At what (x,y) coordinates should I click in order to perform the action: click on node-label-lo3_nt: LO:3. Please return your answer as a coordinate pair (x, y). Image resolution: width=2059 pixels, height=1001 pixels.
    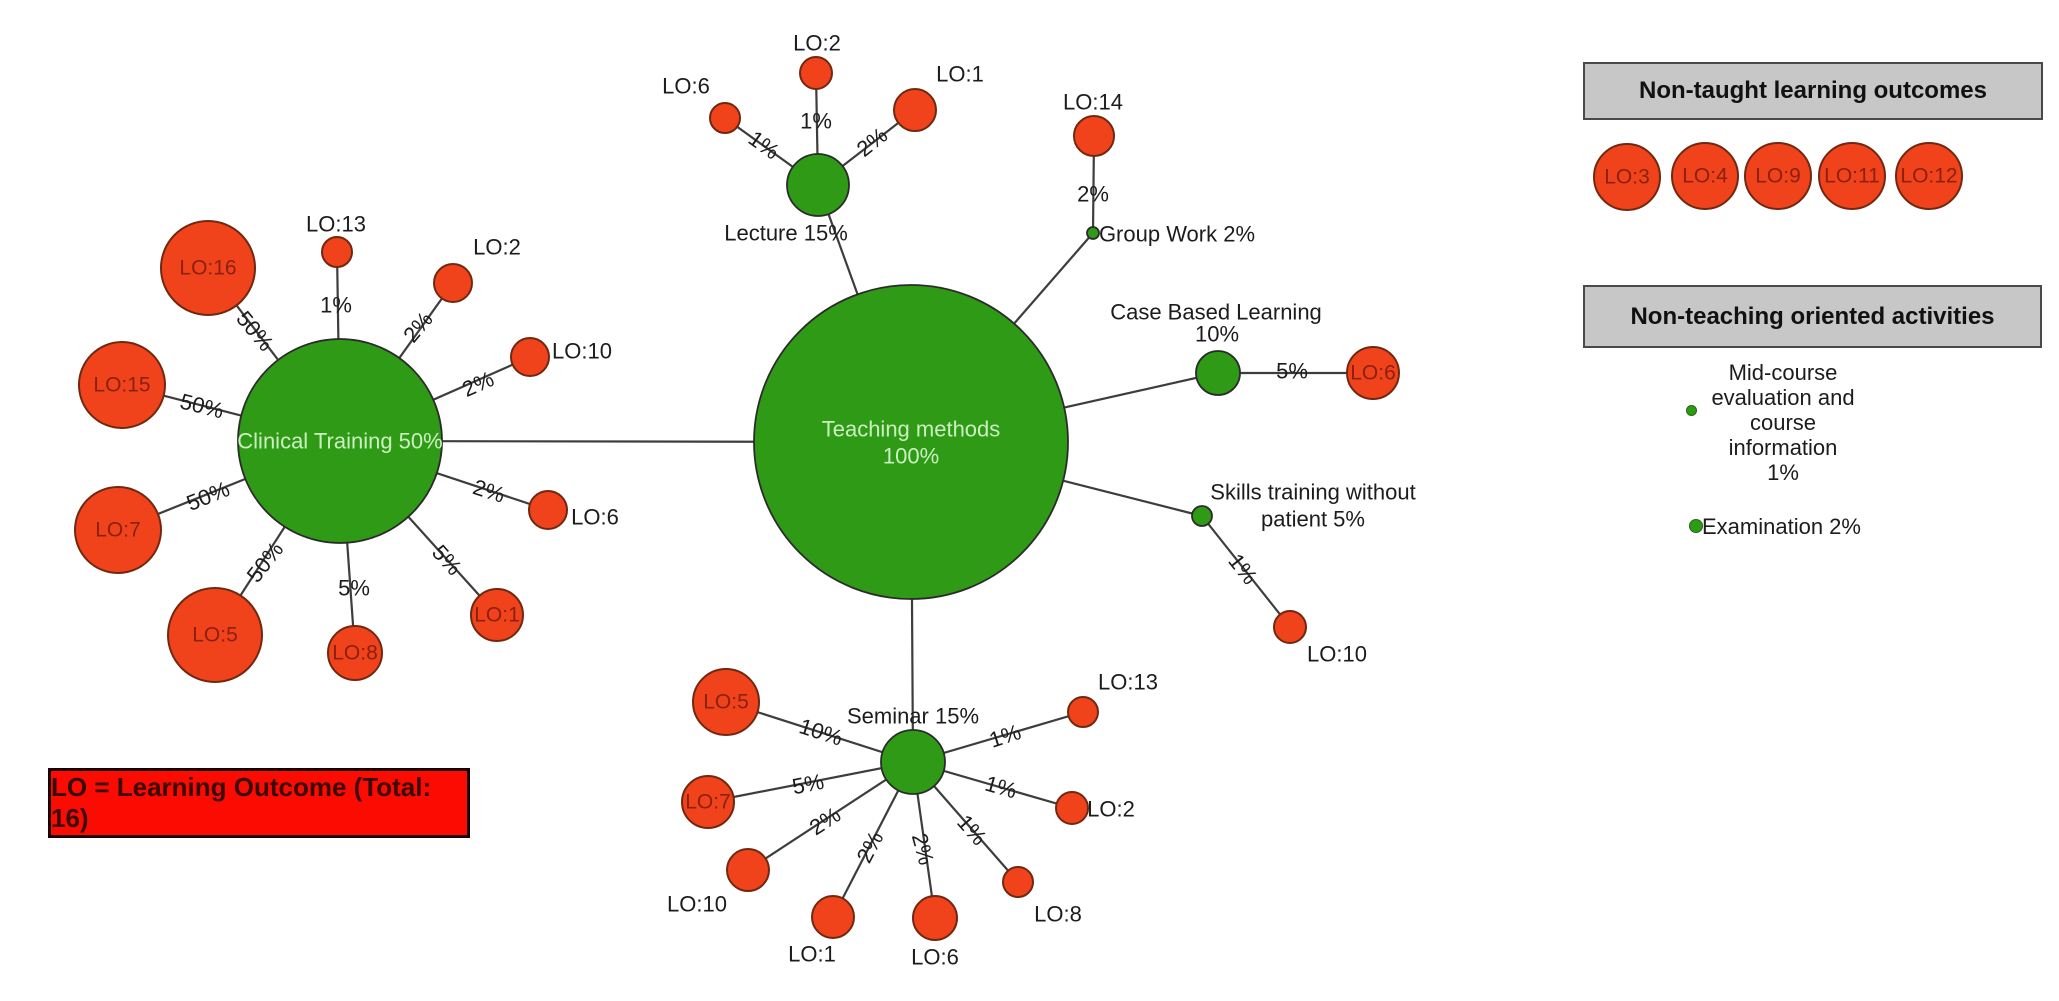
    Looking at the image, I should click on (1627, 177).